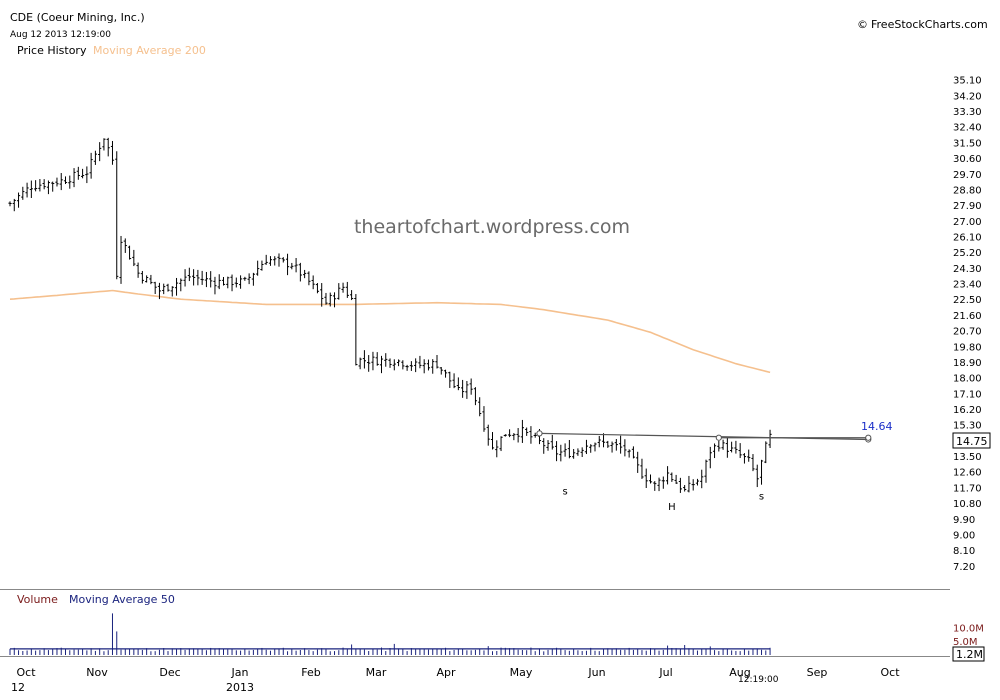 The width and height of the screenshot is (1000, 700). What do you see at coordinates (868, 437) in the screenshot?
I see `horizontal-line-handle-end` at bounding box center [868, 437].